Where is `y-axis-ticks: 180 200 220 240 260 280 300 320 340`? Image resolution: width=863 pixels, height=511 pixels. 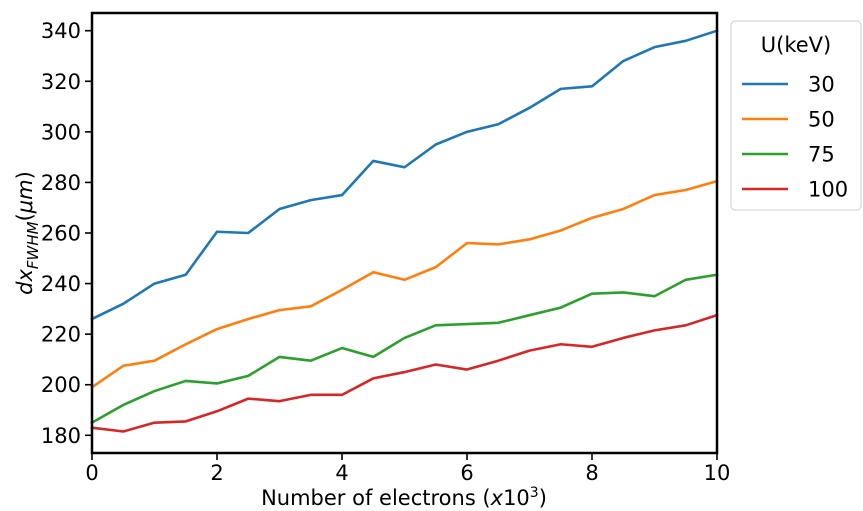 y-axis-ticks: 180 200 220 240 260 280 300 320 340 is located at coordinates (66, 233).